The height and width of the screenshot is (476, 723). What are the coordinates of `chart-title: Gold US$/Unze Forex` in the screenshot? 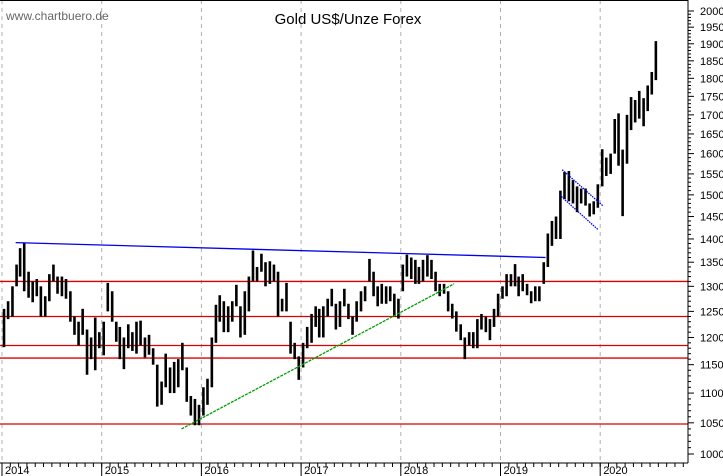 It's located at (348, 19).